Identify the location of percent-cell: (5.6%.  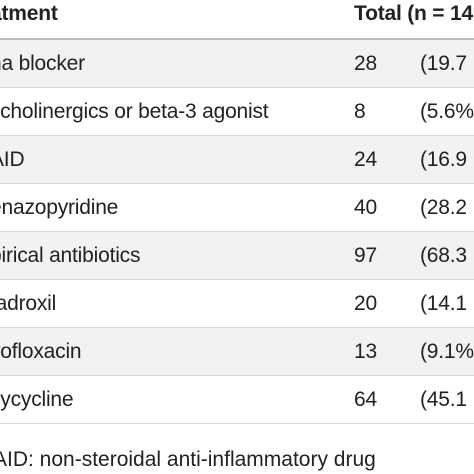
(447, 111).